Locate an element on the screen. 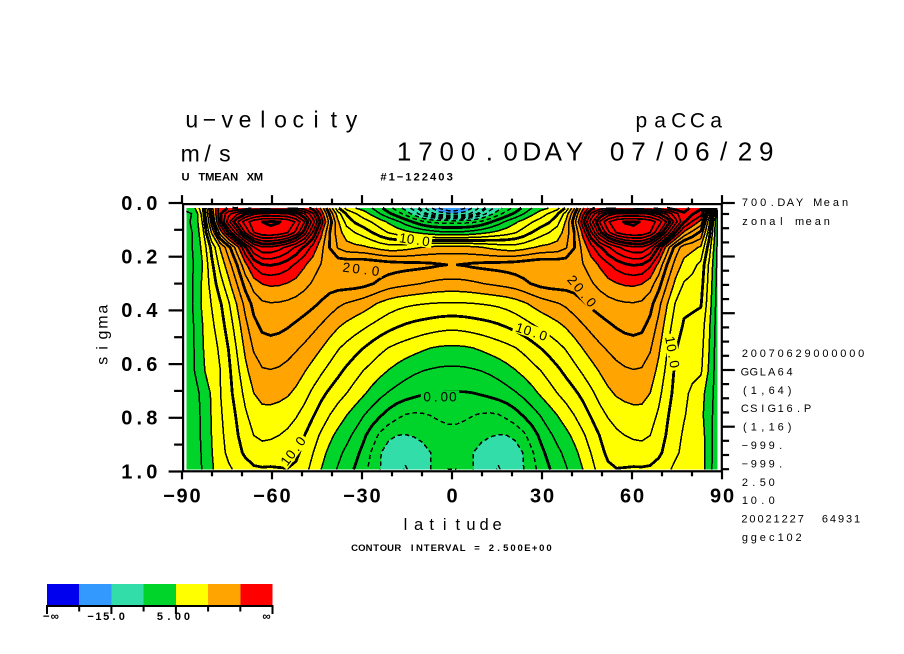  svg-text: Y is located at coordinates (800, 203).